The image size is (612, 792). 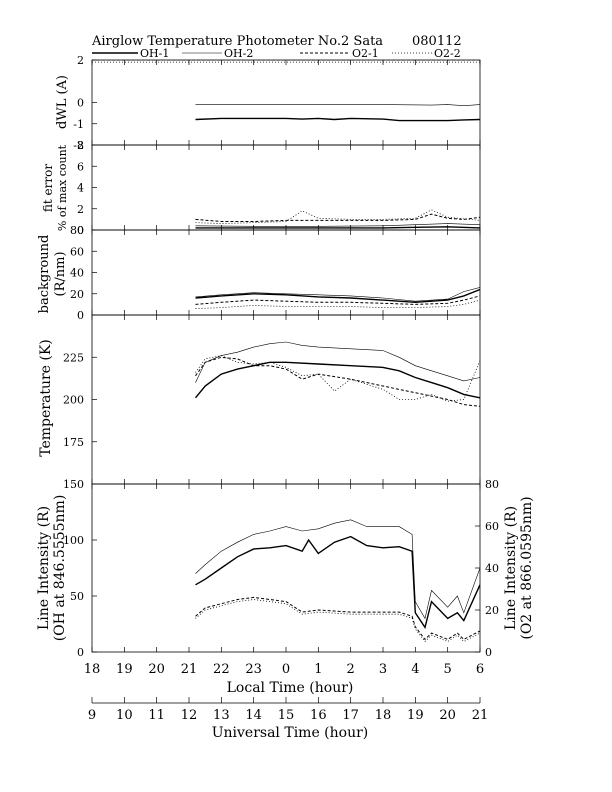 What do you see at coordinates (92, 715) in the screenshot?
I see `universal-time-tick-label: 9` at bounding box center [92, 715].